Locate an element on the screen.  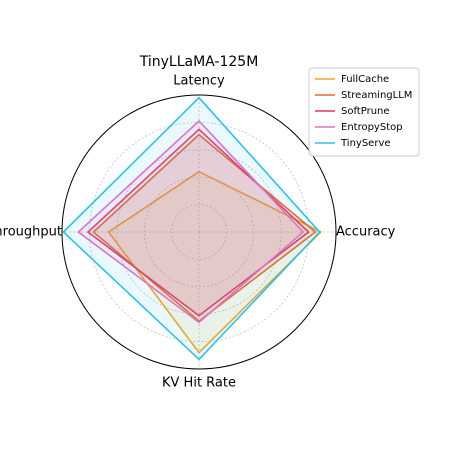
legend-label: EntropyStop is located at coordinates (372, 127).